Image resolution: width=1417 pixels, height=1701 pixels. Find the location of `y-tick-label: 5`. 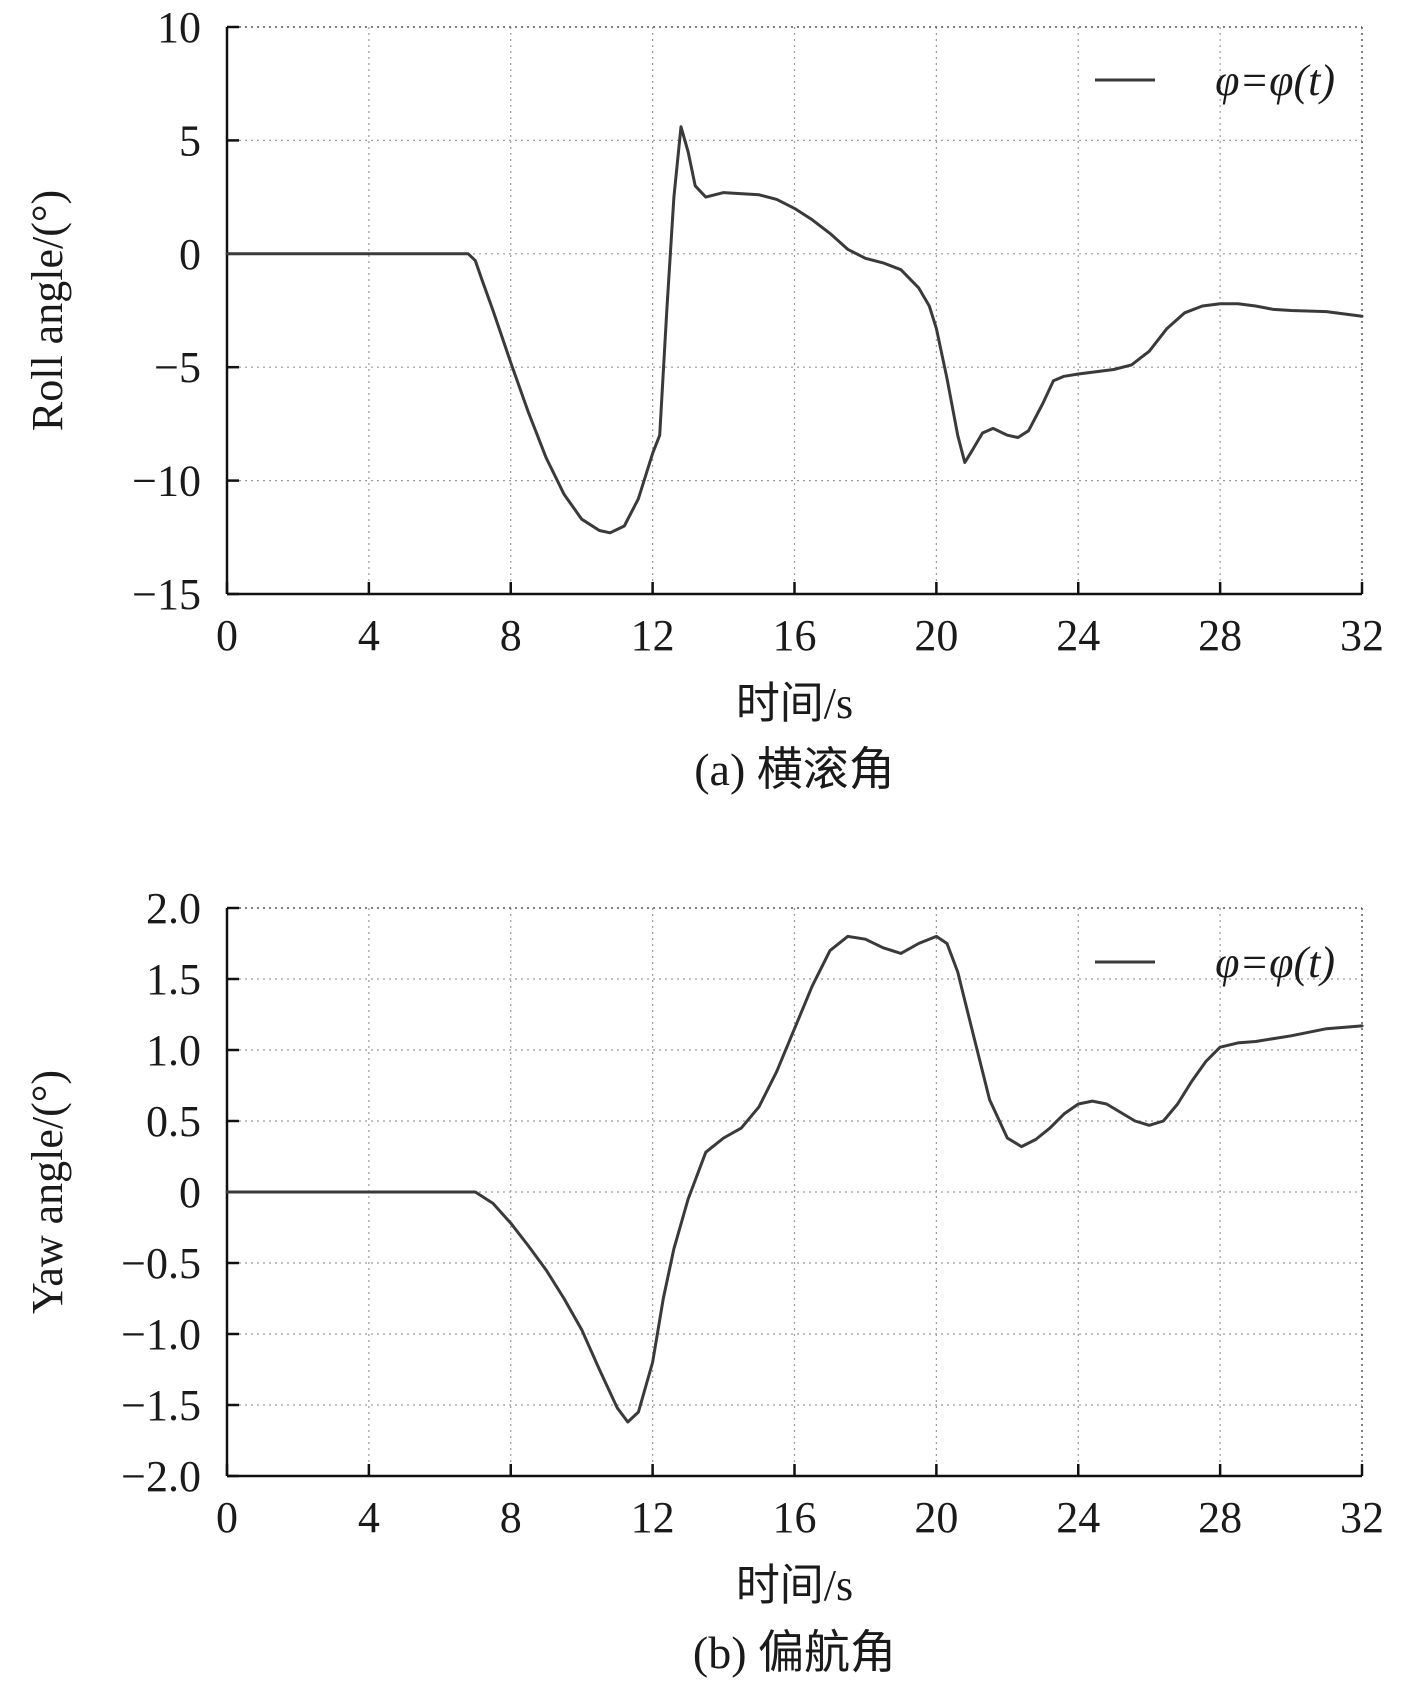

y-tick-label: 5 is located at coordinates (190, 140).